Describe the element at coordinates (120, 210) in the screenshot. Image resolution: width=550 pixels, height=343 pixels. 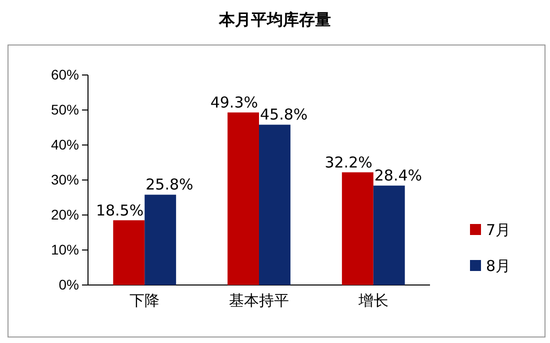
I see `data-label: 18.5%` at that location.